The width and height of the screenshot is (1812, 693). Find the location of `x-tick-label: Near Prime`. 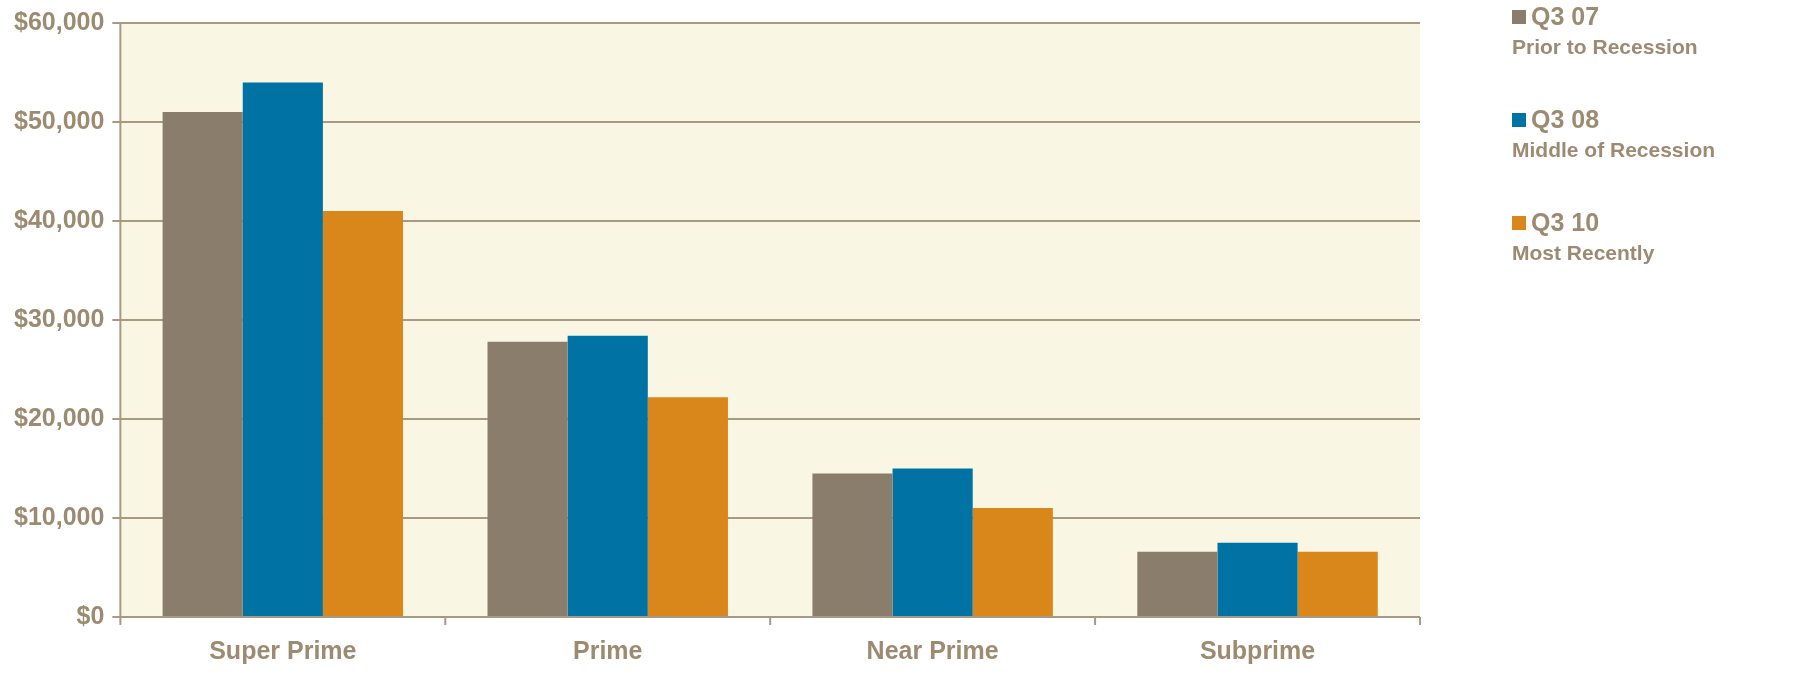

x-tick-label: Near Prime is located at coordinates (932, 649).